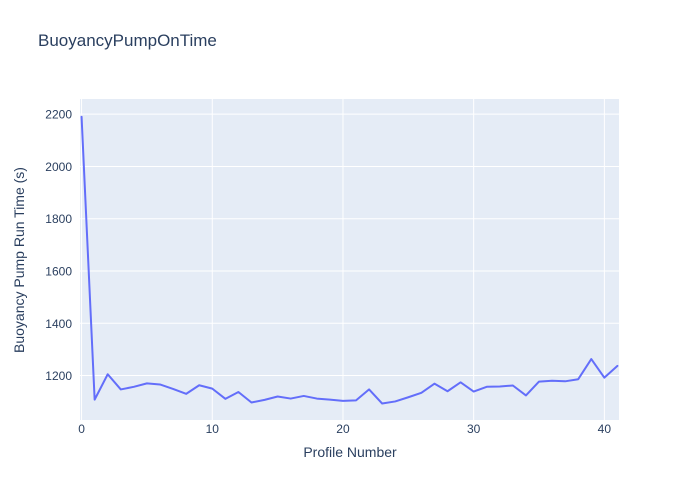 This screenshot has width=700, height=500. I want to click on x-axis-title: Profile Number, so click(350, 452).